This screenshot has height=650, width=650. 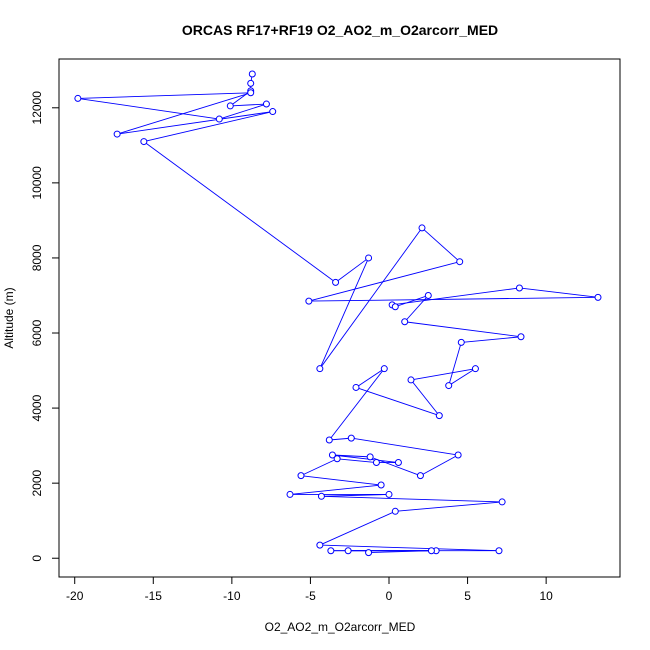 What do you see at coordinates (310, 596) in the screenshot?
I see `x-tick-label: -5` at bounding box center [310, 596].